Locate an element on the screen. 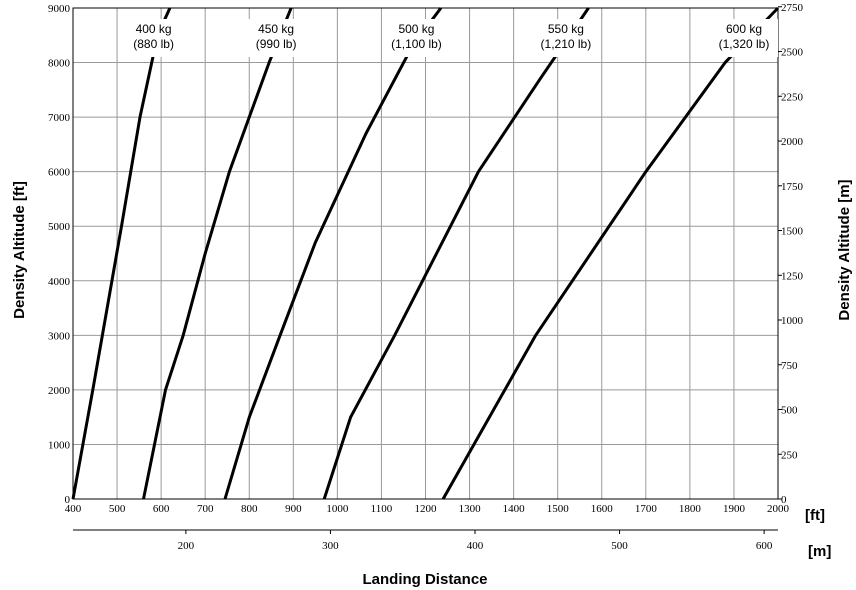 This screenshot has width=856, height=590. y-tick-label: 9000 is located at coordinates (59, 9).